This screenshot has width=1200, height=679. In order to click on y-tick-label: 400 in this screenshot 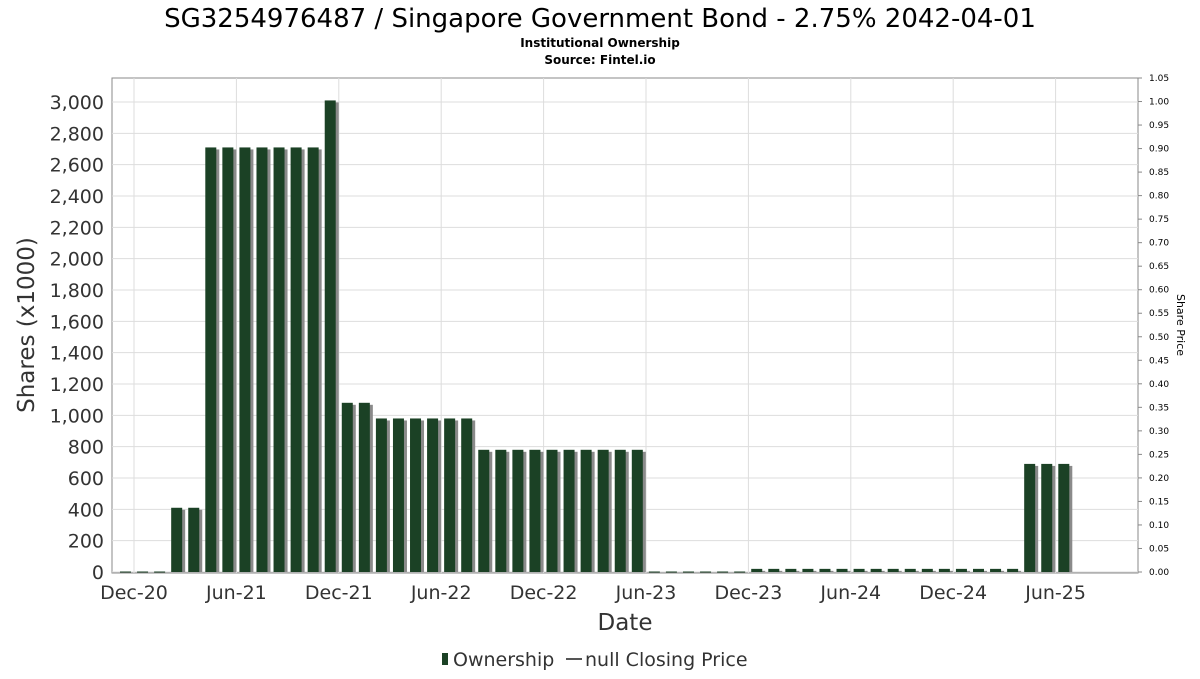, I will do `click(86, 510)`.